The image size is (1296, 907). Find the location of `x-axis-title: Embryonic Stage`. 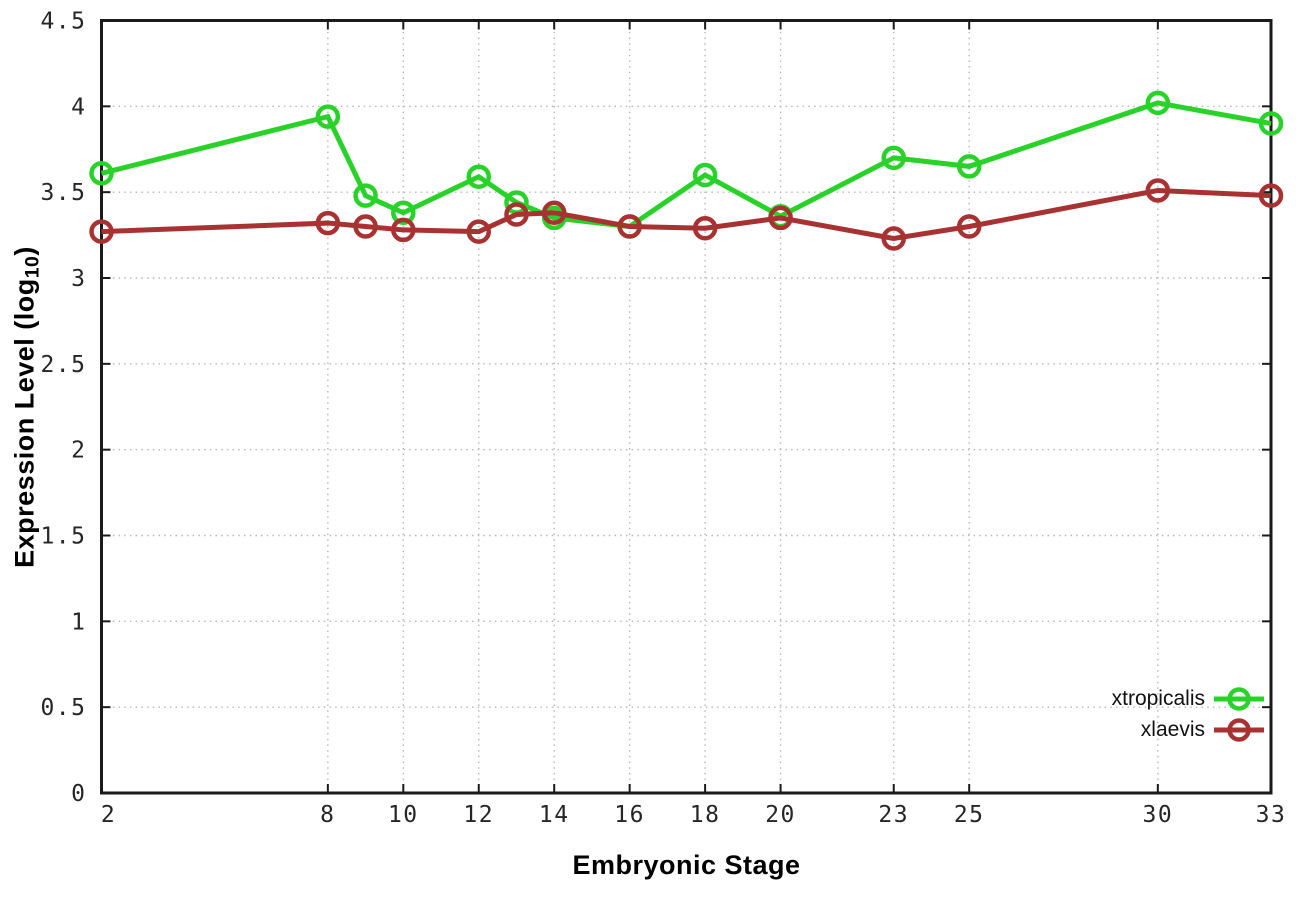

x-axis-title: Embryonic Stage is located at coordinates (686, 865).